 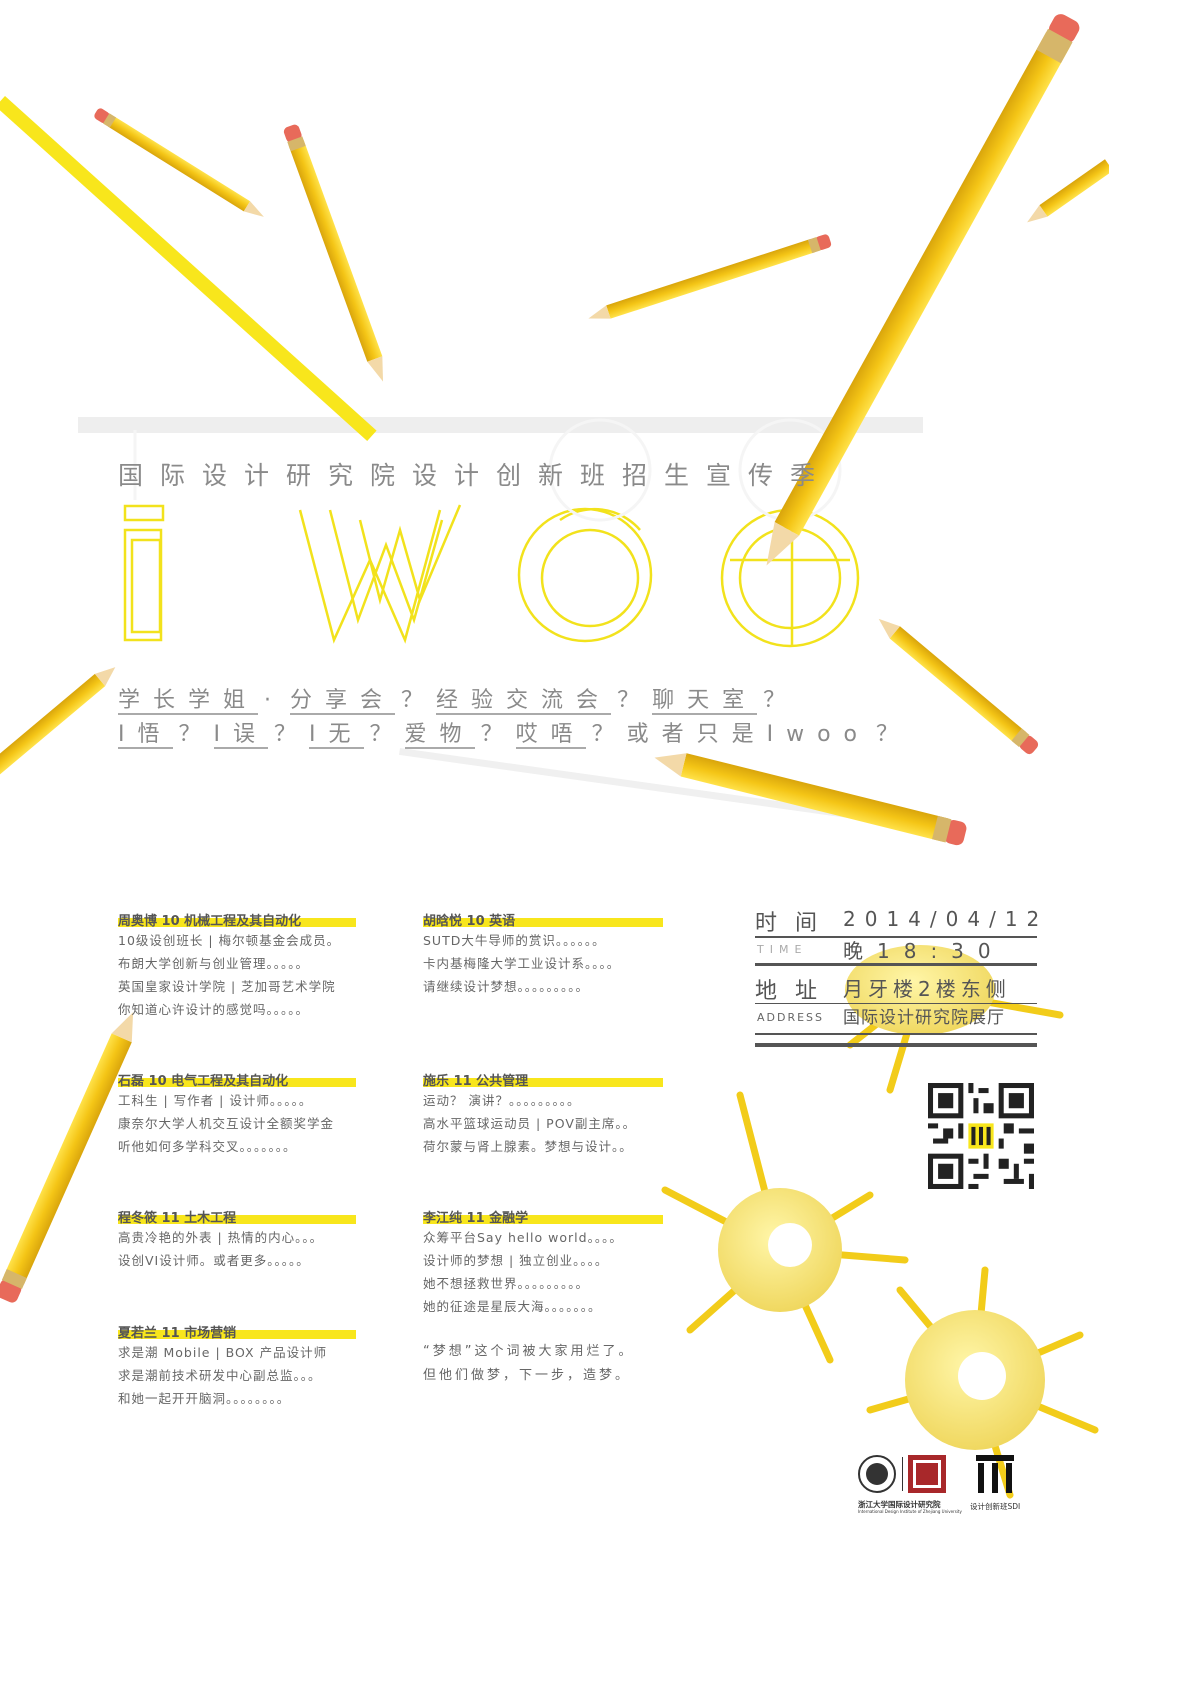 I want to click on bio-name: 胡晗悦 10 英语, so click(x=502, y=920).